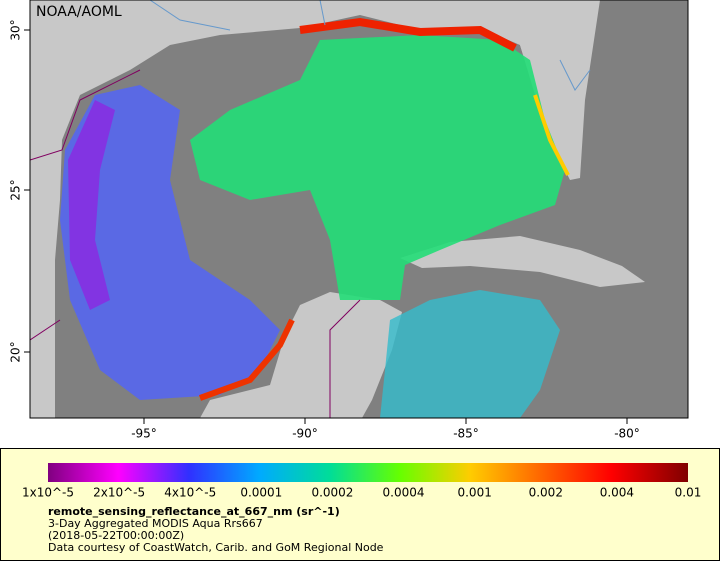 Image resolution: width=720 pixels, height=561 pixels. I want to click on lat-tick-label: 30°, so click(16, 29).